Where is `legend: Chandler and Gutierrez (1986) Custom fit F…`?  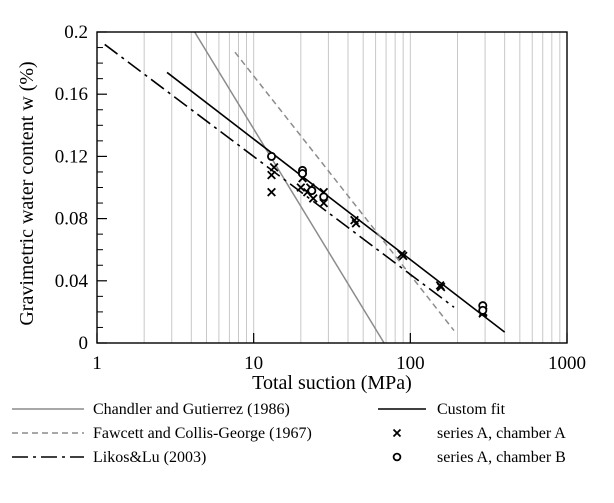
legend: Chandler and Gutierrez (1986) Custom fit F… is located at coordinates (289, 433).